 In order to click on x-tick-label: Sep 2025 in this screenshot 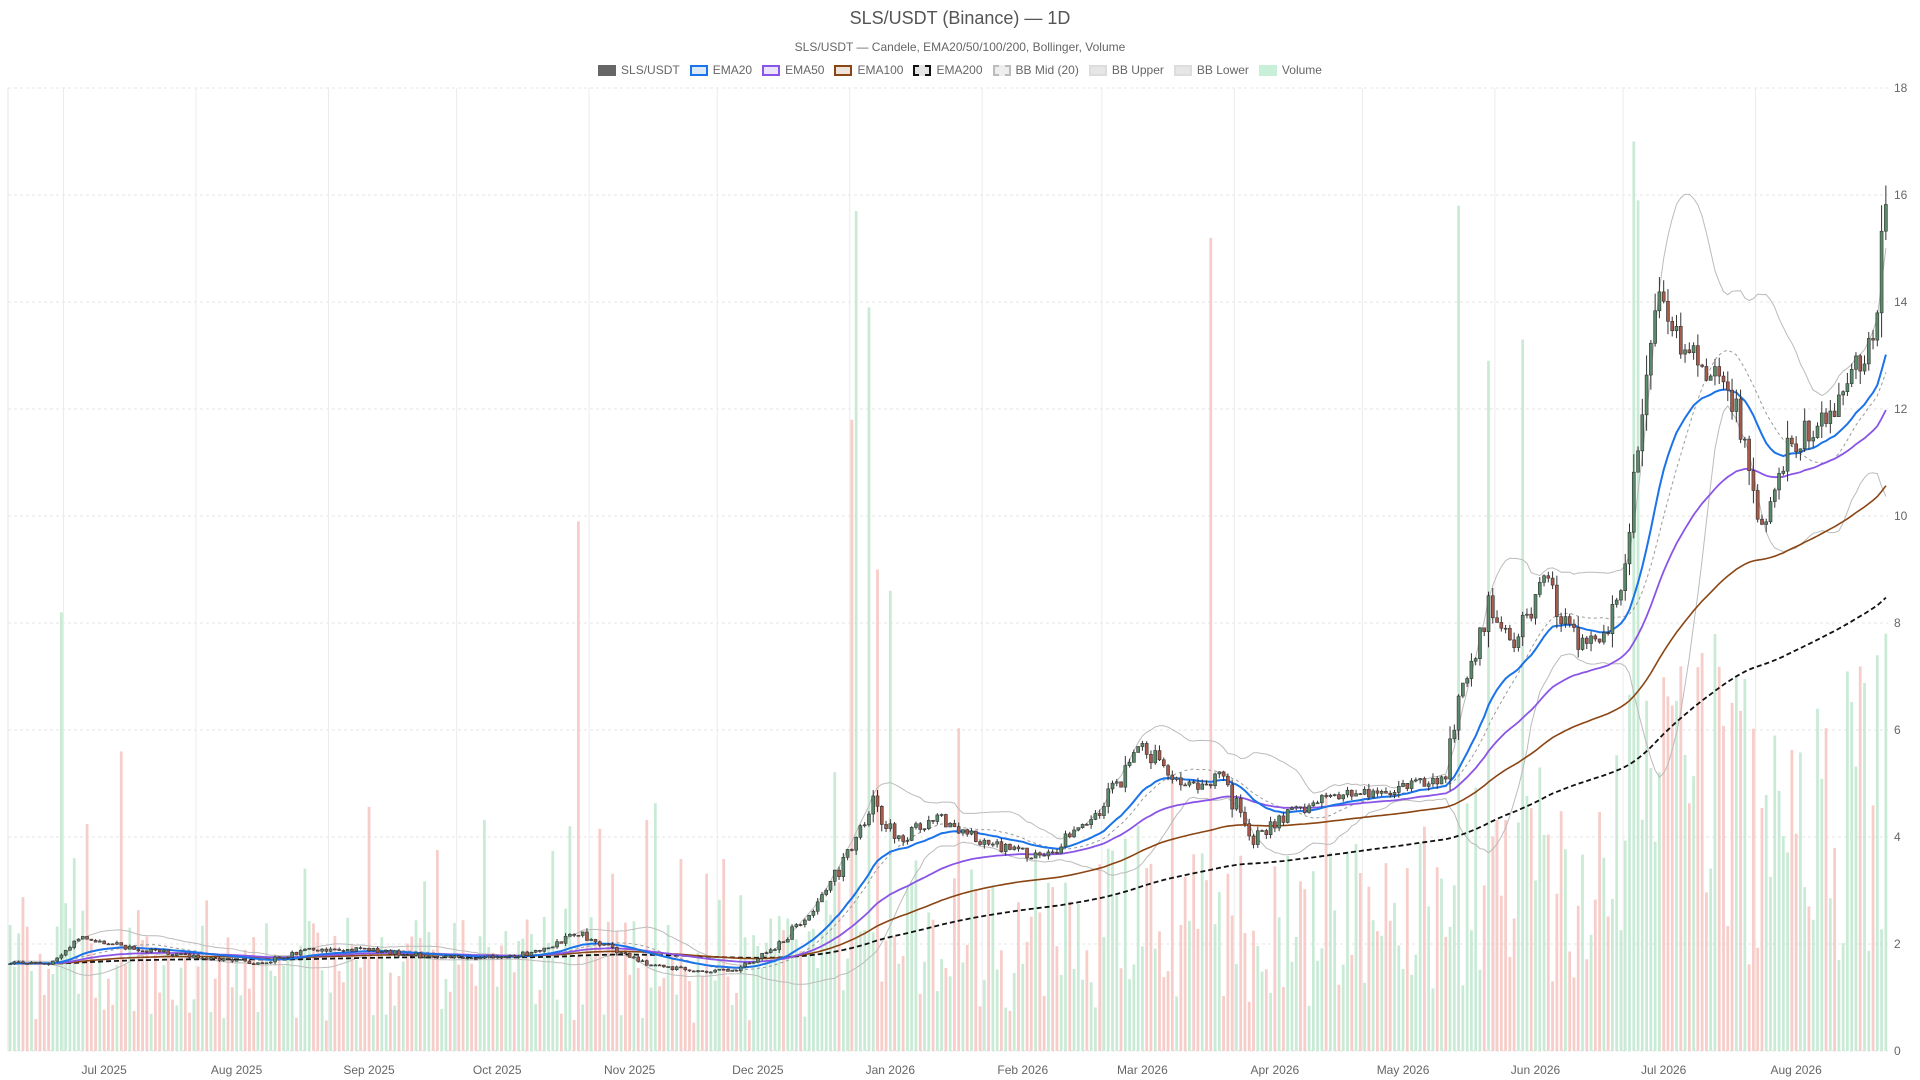, I will do `click(369, 1070)`.